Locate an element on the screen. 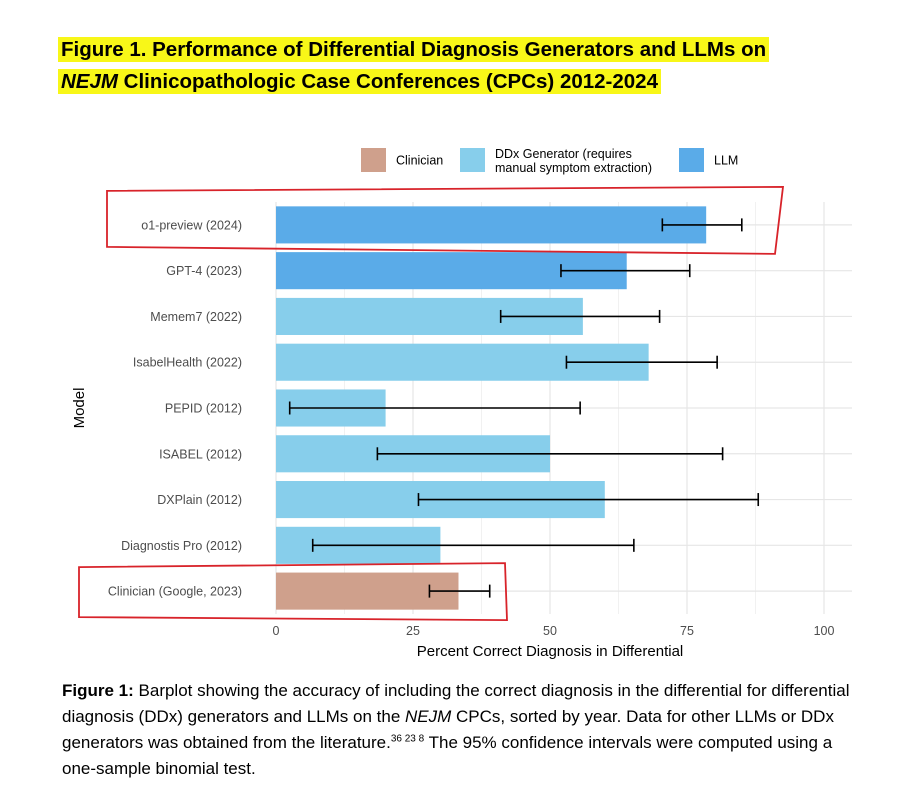 The image size is (915, 789). caption-references: 36 23 8 is located at coordinates (407, 739).